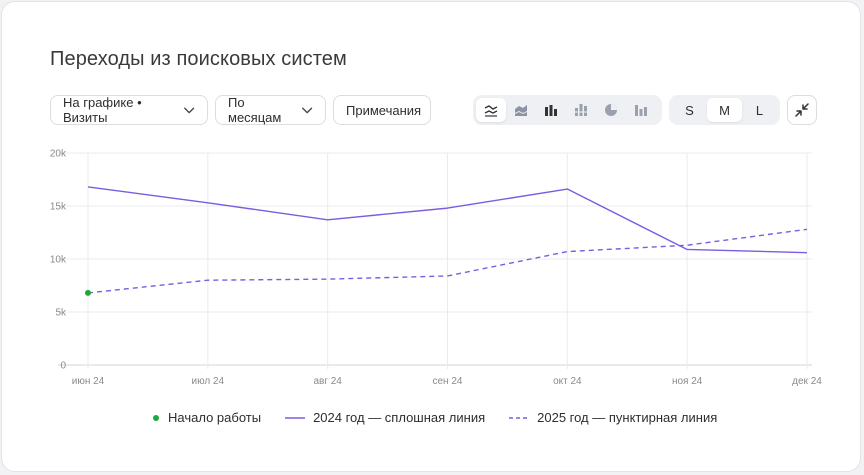 The image size is (864, 475). What do you see at coordinates (295, 417) in the screenshot?
I see `solid-line-icon` at bounding box center [295, 417].